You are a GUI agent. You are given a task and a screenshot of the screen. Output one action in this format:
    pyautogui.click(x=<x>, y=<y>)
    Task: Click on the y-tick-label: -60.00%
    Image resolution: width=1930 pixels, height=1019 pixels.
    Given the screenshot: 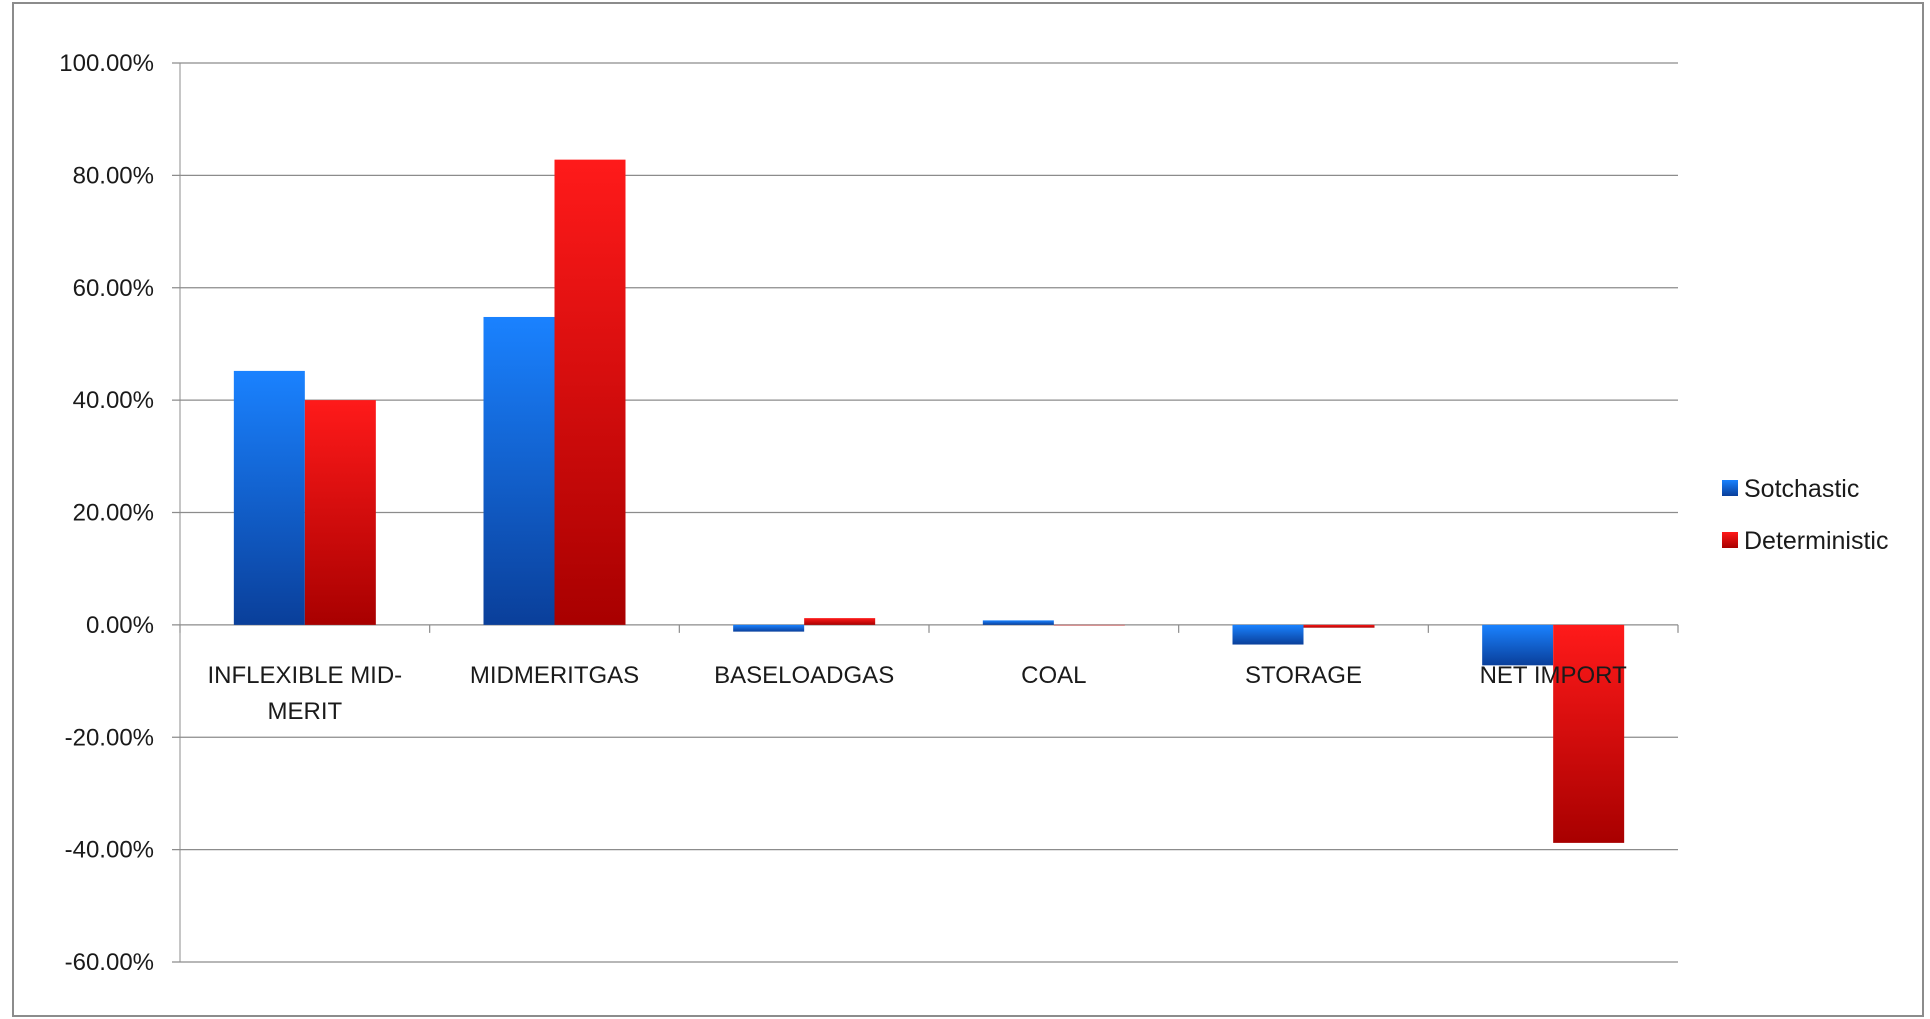 What is the action you would take?
    pyautogui.click(x=109, y=962)
    